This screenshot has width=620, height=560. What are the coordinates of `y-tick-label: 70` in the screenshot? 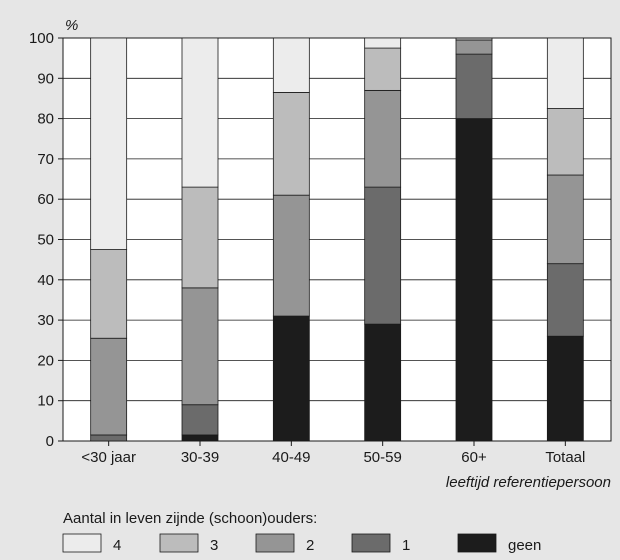 It's located at (45, 159).